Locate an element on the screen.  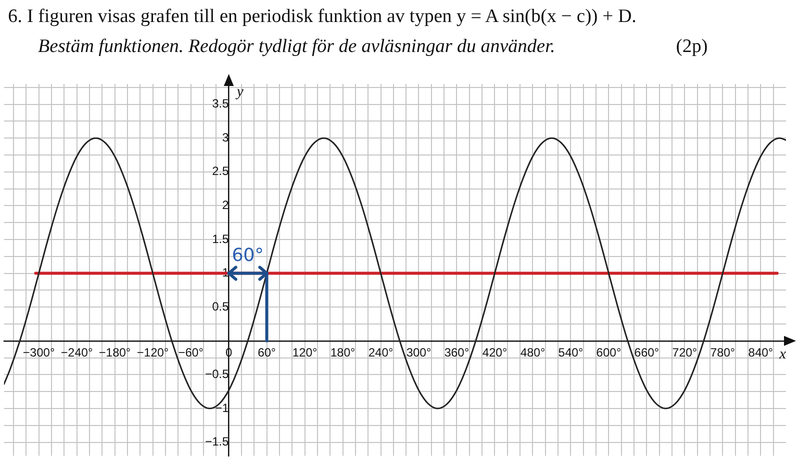
x-tick-label: 120° is located at coordinates (305, 352).